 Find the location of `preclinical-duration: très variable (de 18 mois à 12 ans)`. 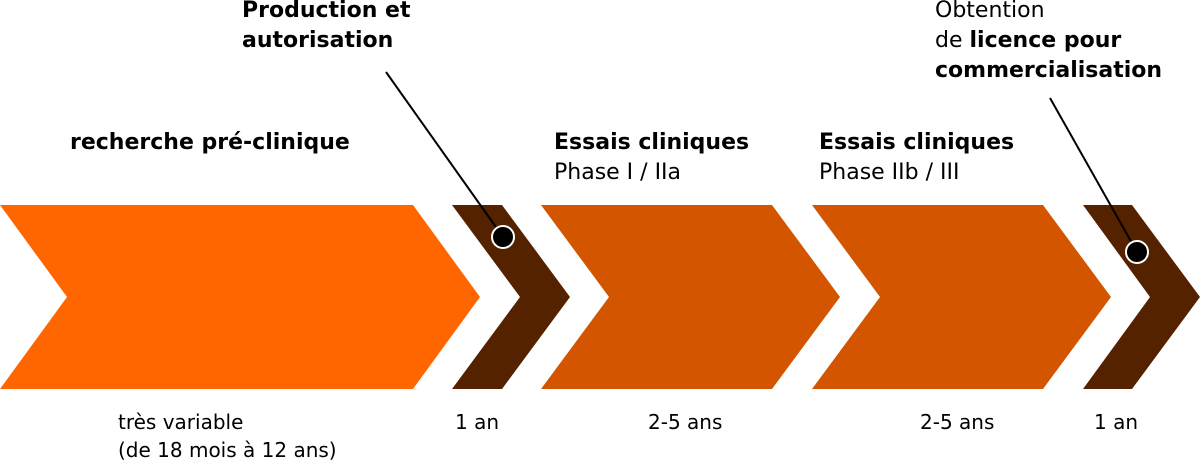

preclinical-duration: très variable (de 18 mois à 12 ans) is located at coordinates (227, 436).